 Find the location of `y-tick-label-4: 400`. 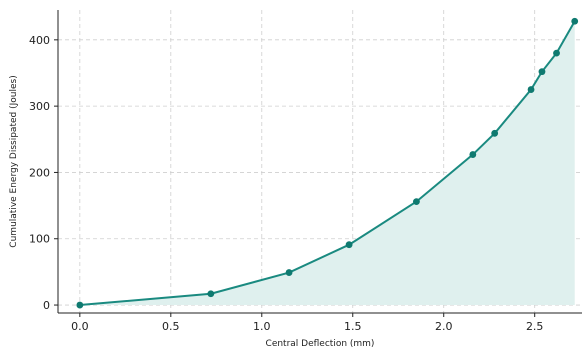

y-tick-label-4: 400 is located at coordinates (39, 40).